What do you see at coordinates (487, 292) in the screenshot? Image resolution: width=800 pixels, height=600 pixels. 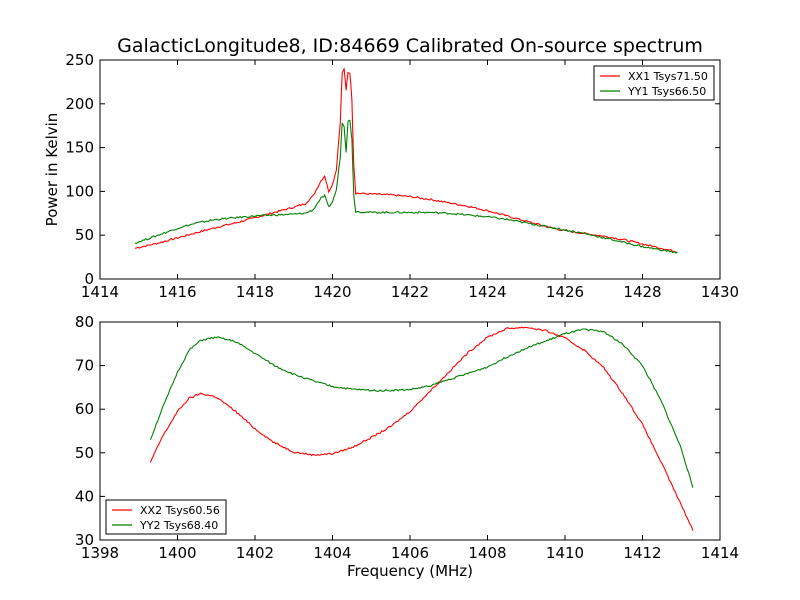 I see `x-tick-label: 1424` at bounding box center [487, 292].